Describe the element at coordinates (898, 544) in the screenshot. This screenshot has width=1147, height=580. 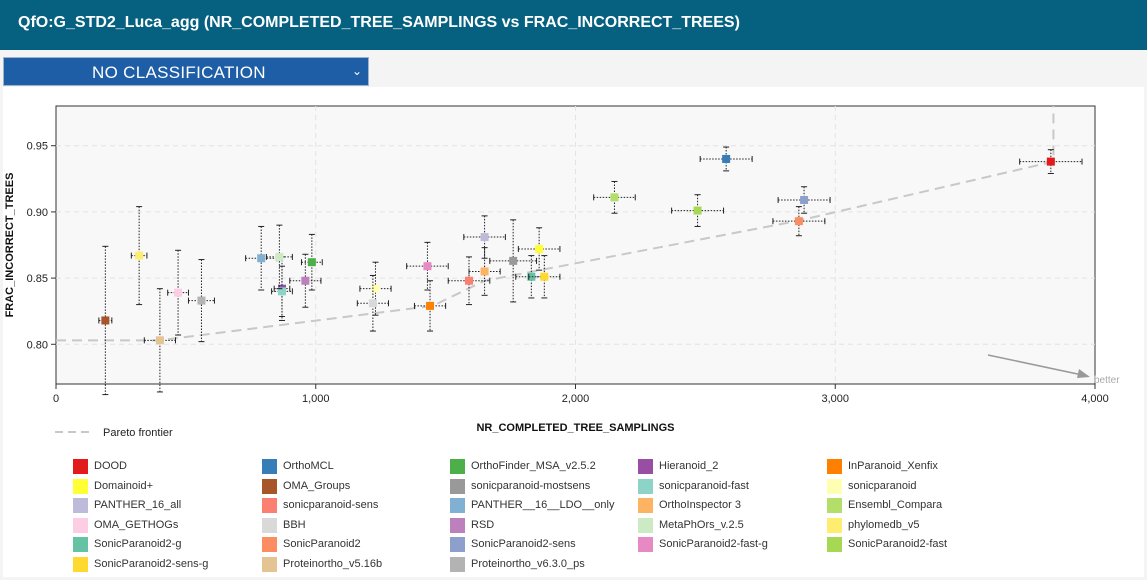
I see `legend-label: SonicParanoid2-fast` at that location.